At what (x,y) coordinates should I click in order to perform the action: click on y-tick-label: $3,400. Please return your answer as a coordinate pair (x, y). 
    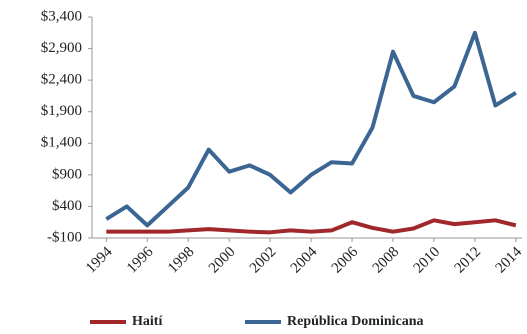
    Looking at the image, I should click on (61, 16).